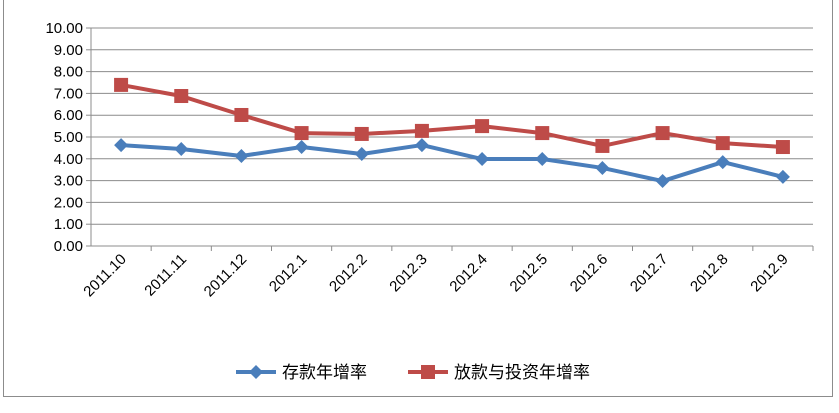 Image resolution: width=839 pixels, height=413 pixels. What do you see at coordinates (68, 224) in the screenshot?
I see `y-tick-label: 1.00` at bounding box center [68, 224].